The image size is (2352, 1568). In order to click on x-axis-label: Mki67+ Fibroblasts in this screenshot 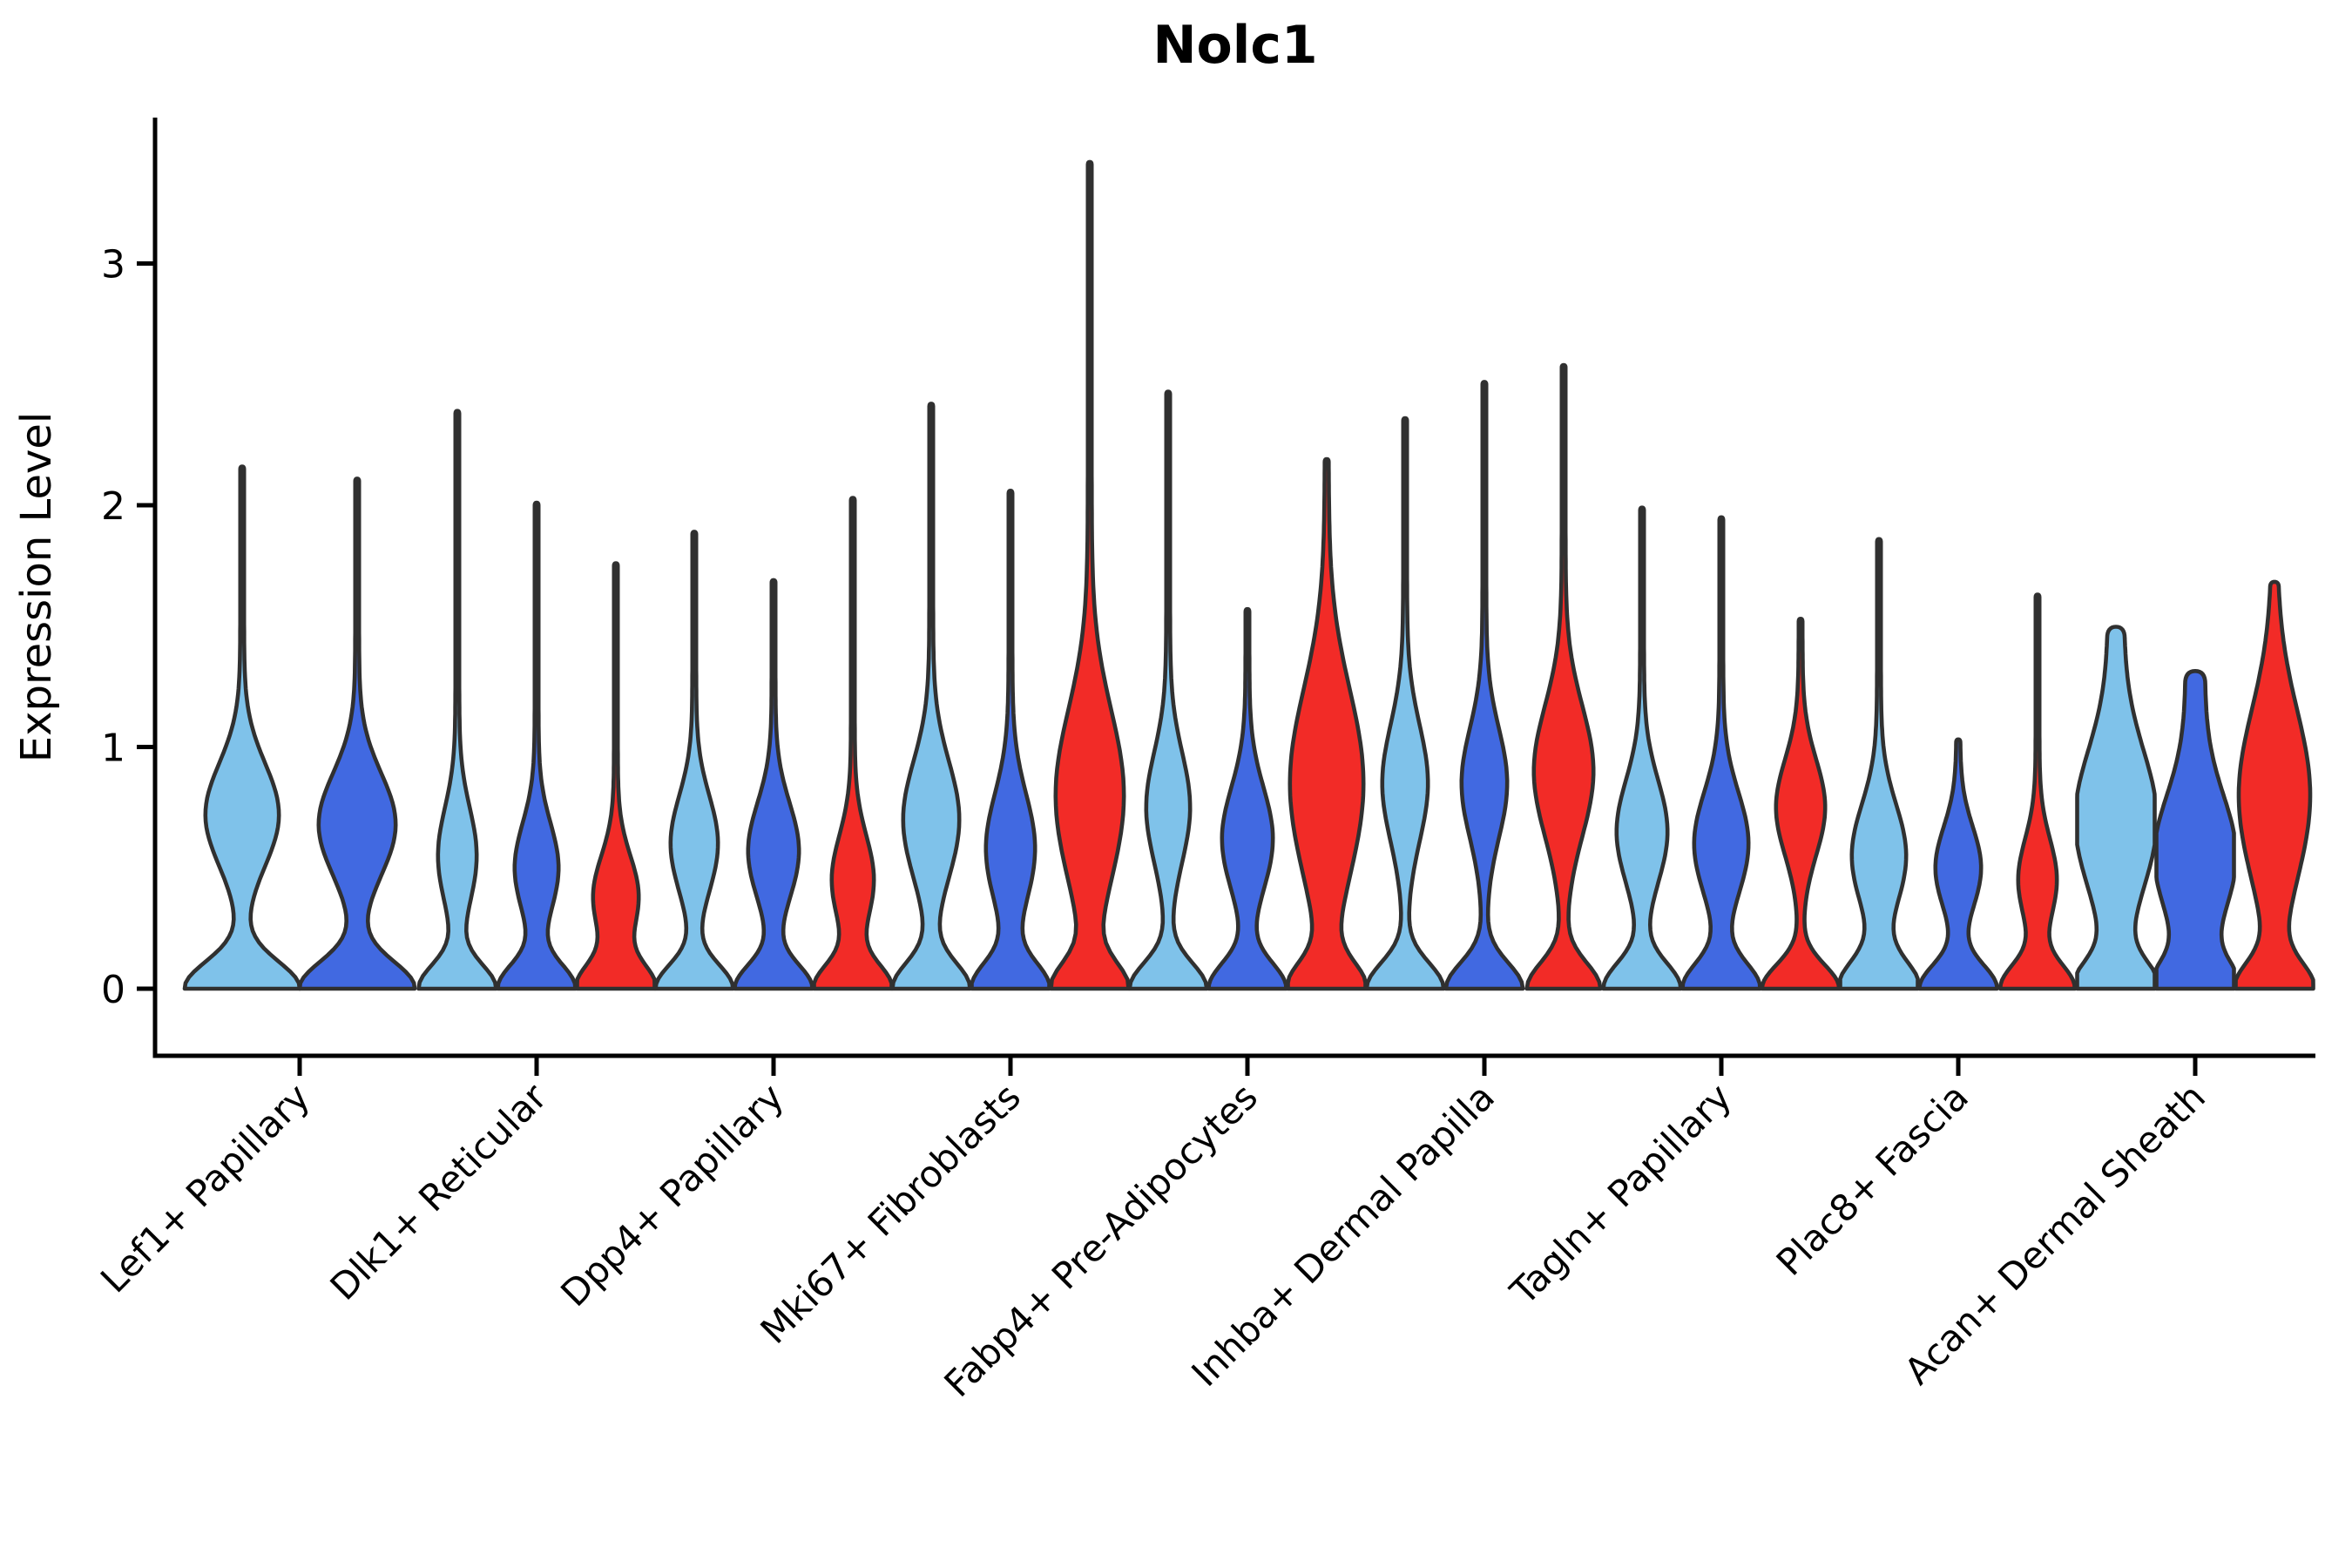, I will do `click(891, 1213)`.